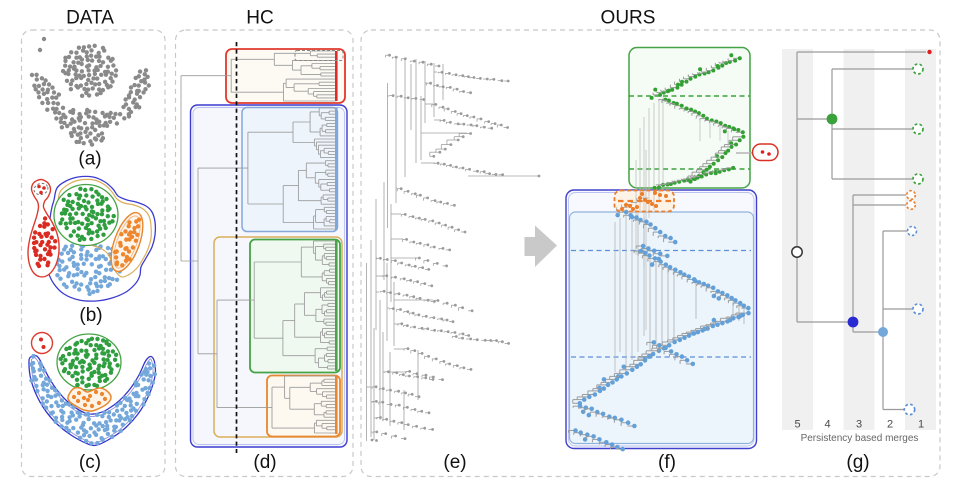 The width and height of the screenshot is (960, 500). I want to click on svg-text: 3, so click(859, 425).